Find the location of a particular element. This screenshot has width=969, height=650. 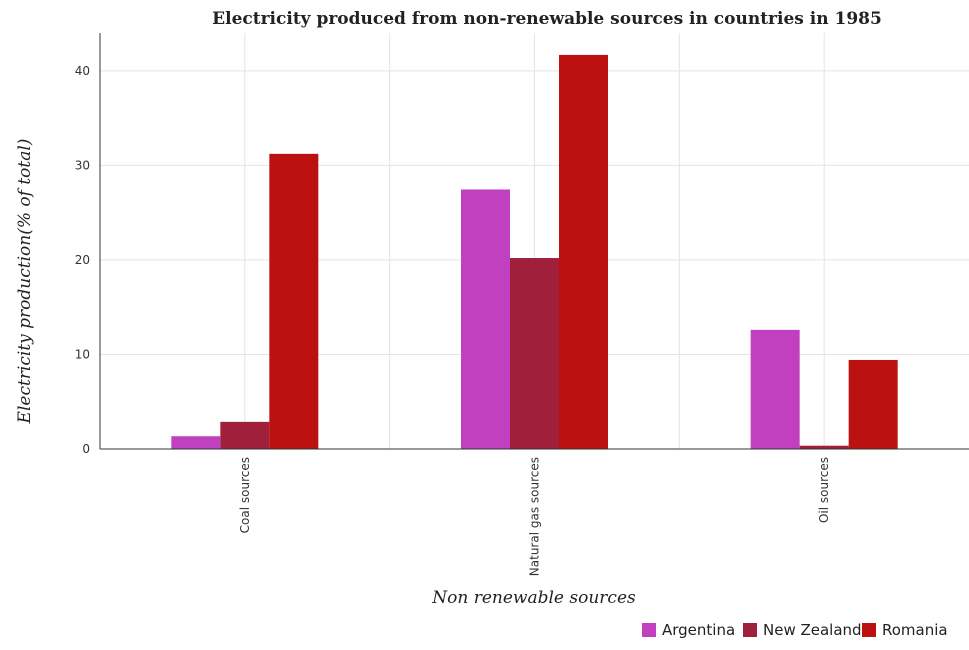

y-tick-label: 20 is located at coordinates (82, 260).